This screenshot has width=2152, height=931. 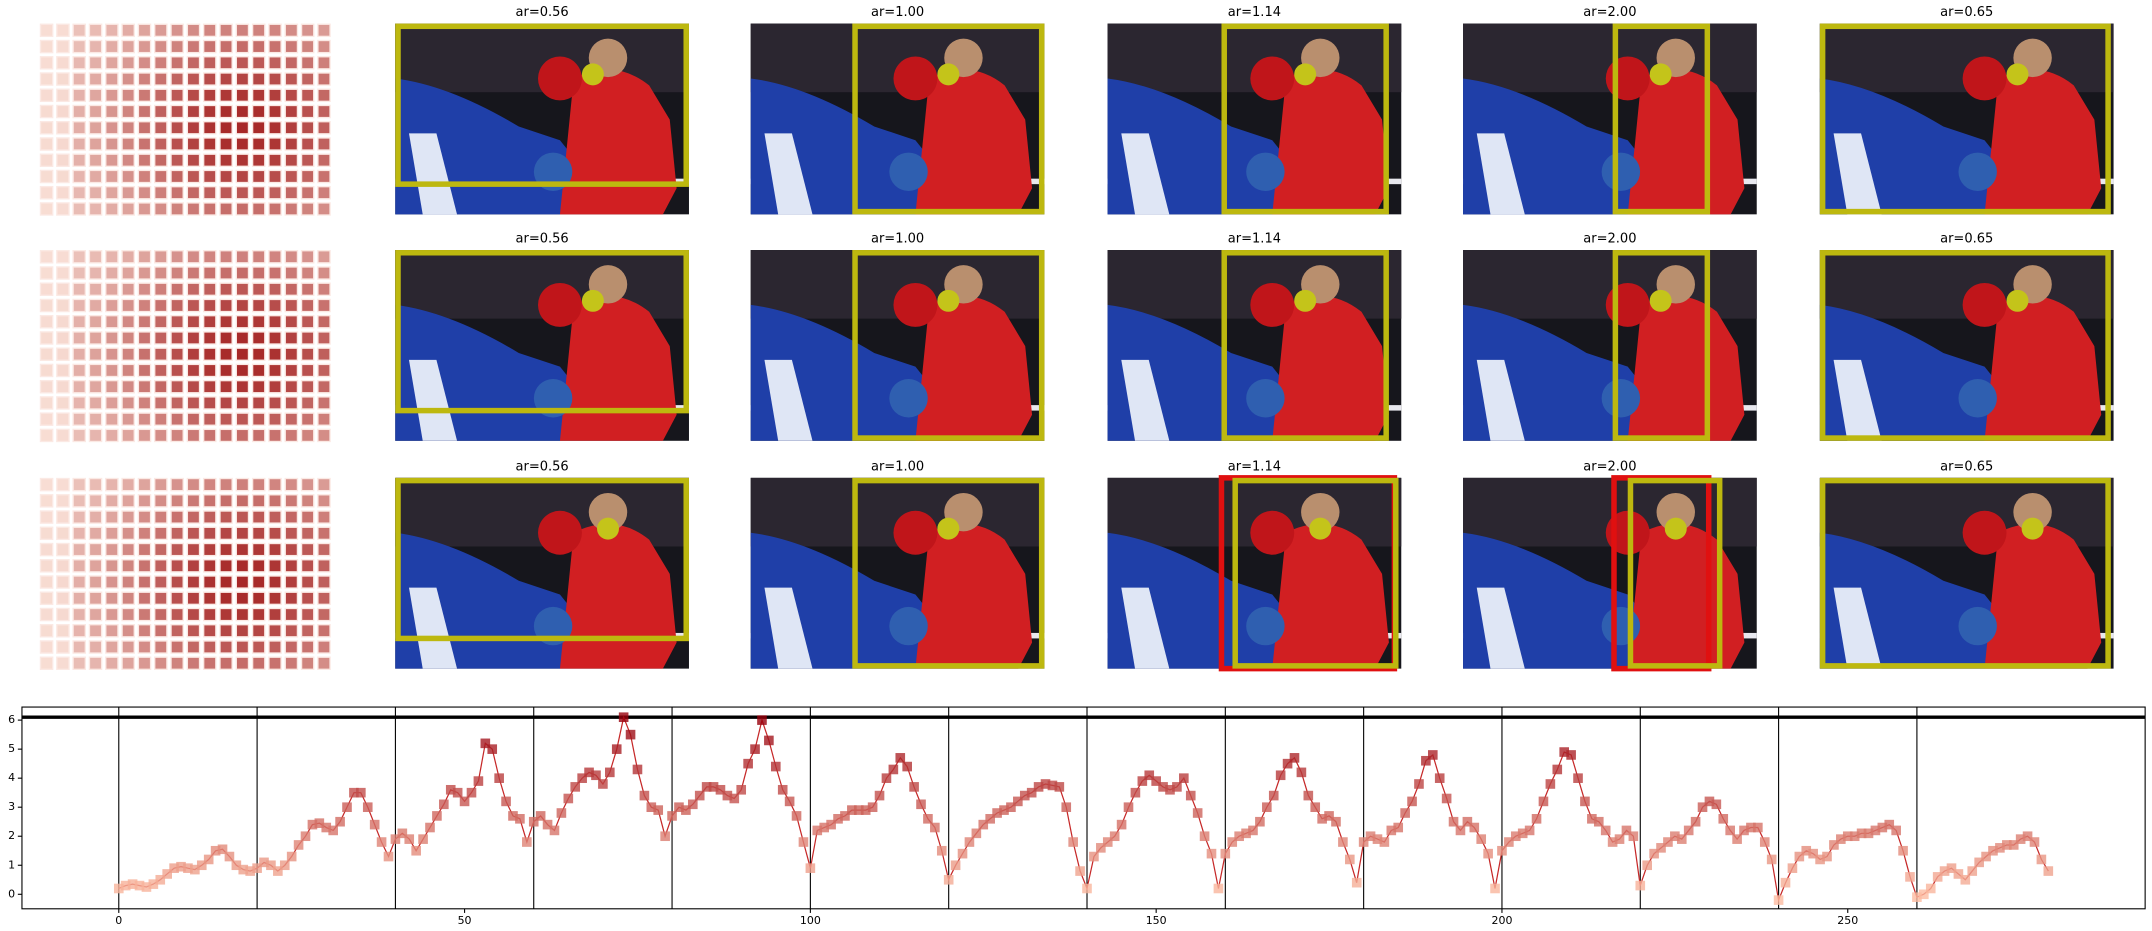 I want to click on x-tick-label: 100, so click(x=810, y=920).